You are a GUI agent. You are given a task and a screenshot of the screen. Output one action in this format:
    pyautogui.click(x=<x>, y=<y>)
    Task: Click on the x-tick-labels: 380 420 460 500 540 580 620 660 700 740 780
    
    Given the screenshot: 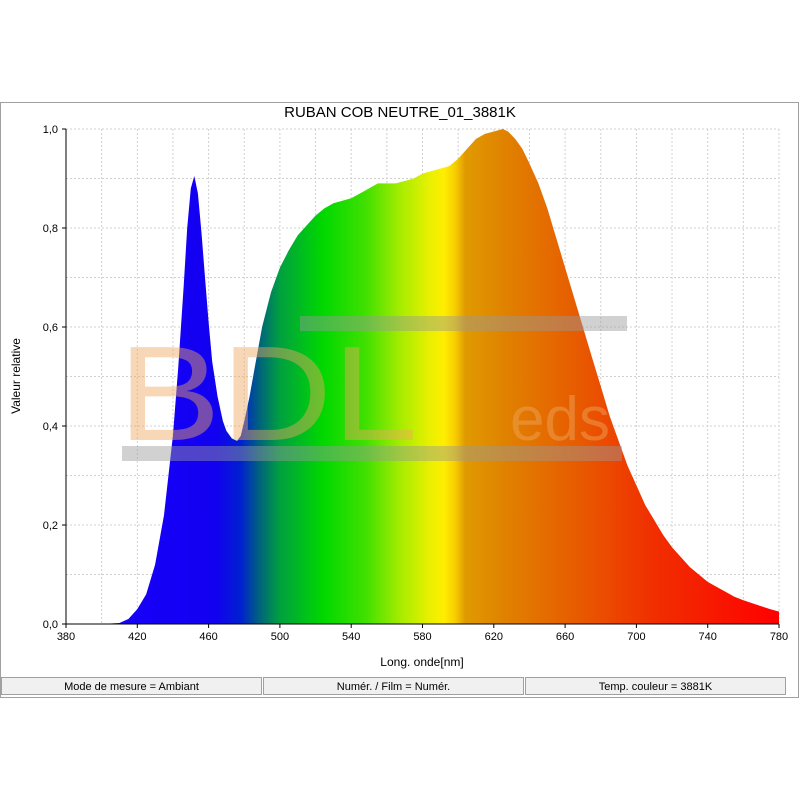 What is the action you would take?
    pyautogui.click(x=422, y=637)
    